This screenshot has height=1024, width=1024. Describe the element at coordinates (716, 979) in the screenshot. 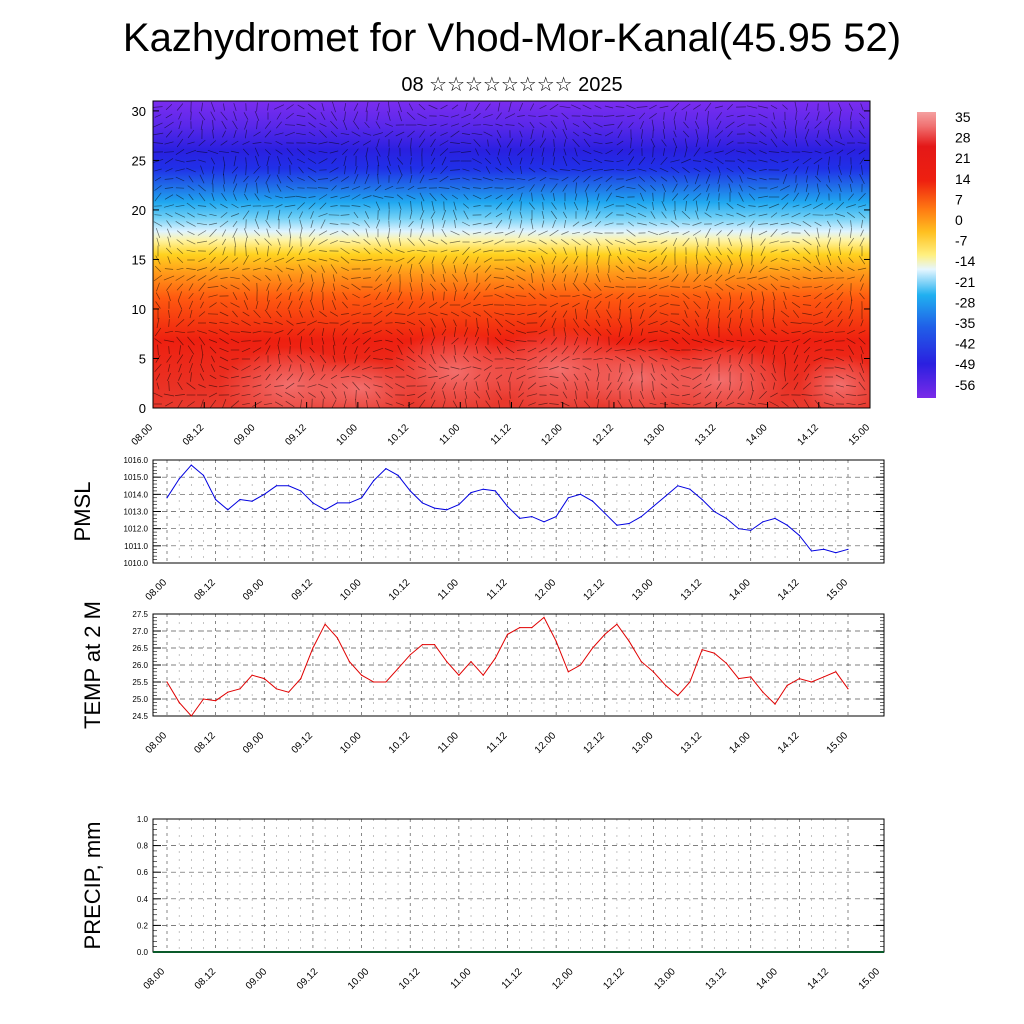

I see `x-tick-label: 13.12` at that location.